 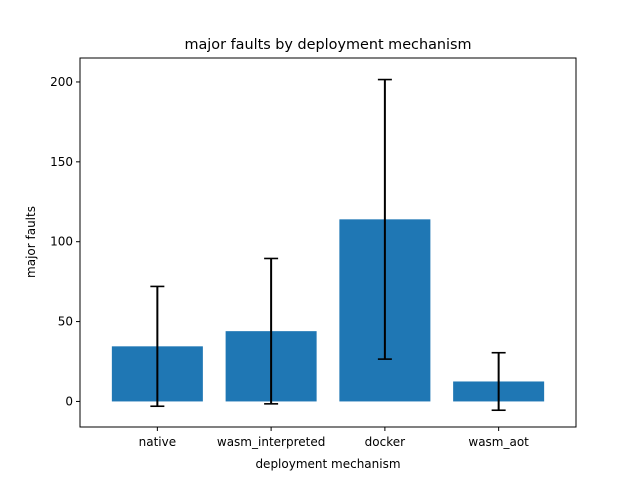 What do you see at coordinates (327, 464) in the screenshot?
I see `x-axis-label: deployment mechanism` at bounding box center [327, 464].